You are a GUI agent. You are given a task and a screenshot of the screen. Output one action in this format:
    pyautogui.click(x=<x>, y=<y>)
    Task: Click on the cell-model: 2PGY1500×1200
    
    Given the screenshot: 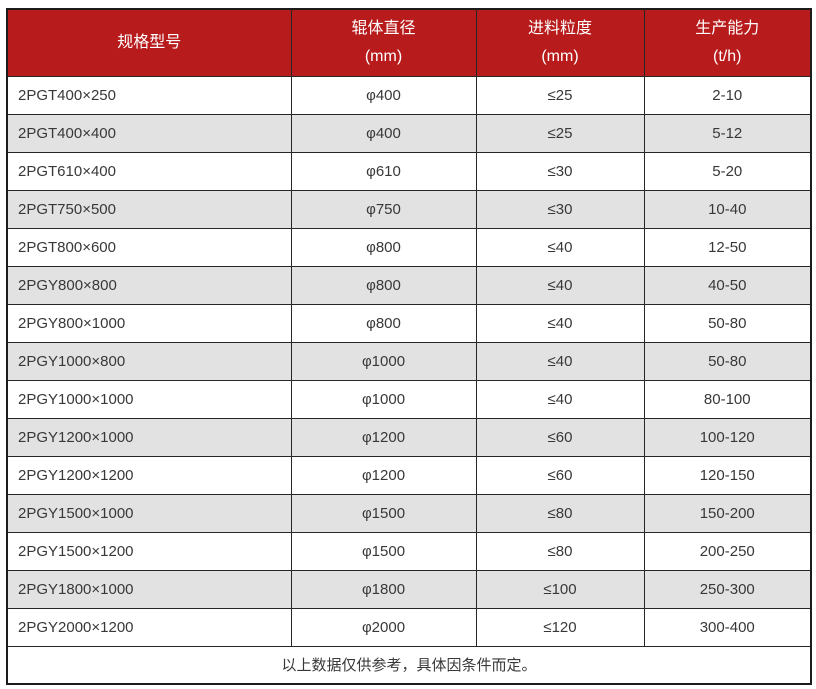 What is the action you would take?
    pyautogui.click(x=149, y=551)
    